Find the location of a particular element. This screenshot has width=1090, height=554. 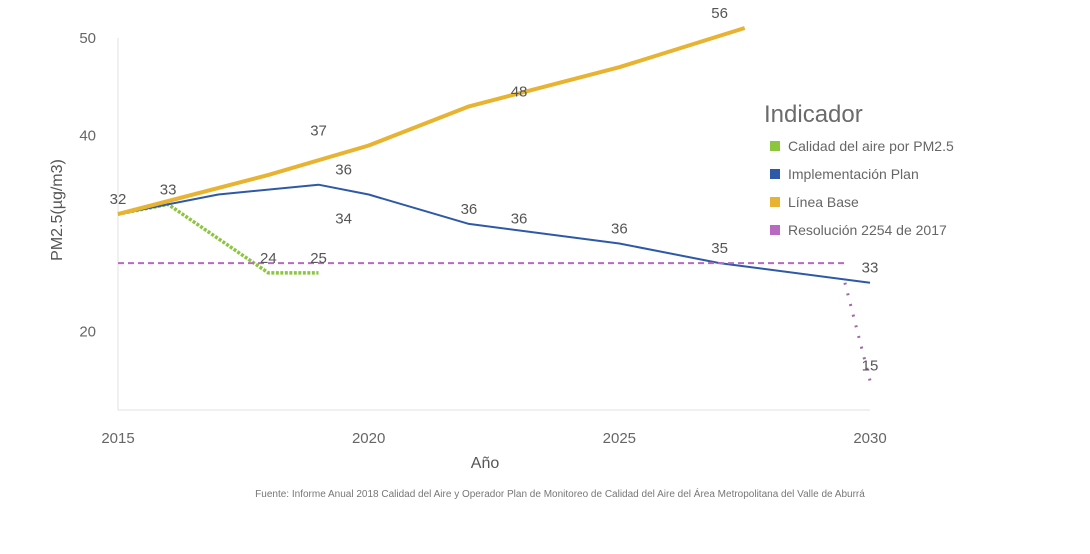

y-tick-labels: 20 40 50 is located at coordinates (87, 185).